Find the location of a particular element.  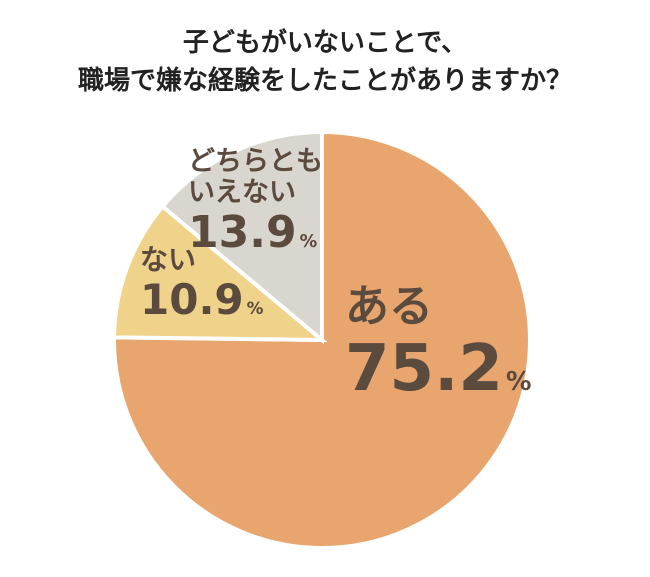

category-label: ある is located at coordinates (389, 306).